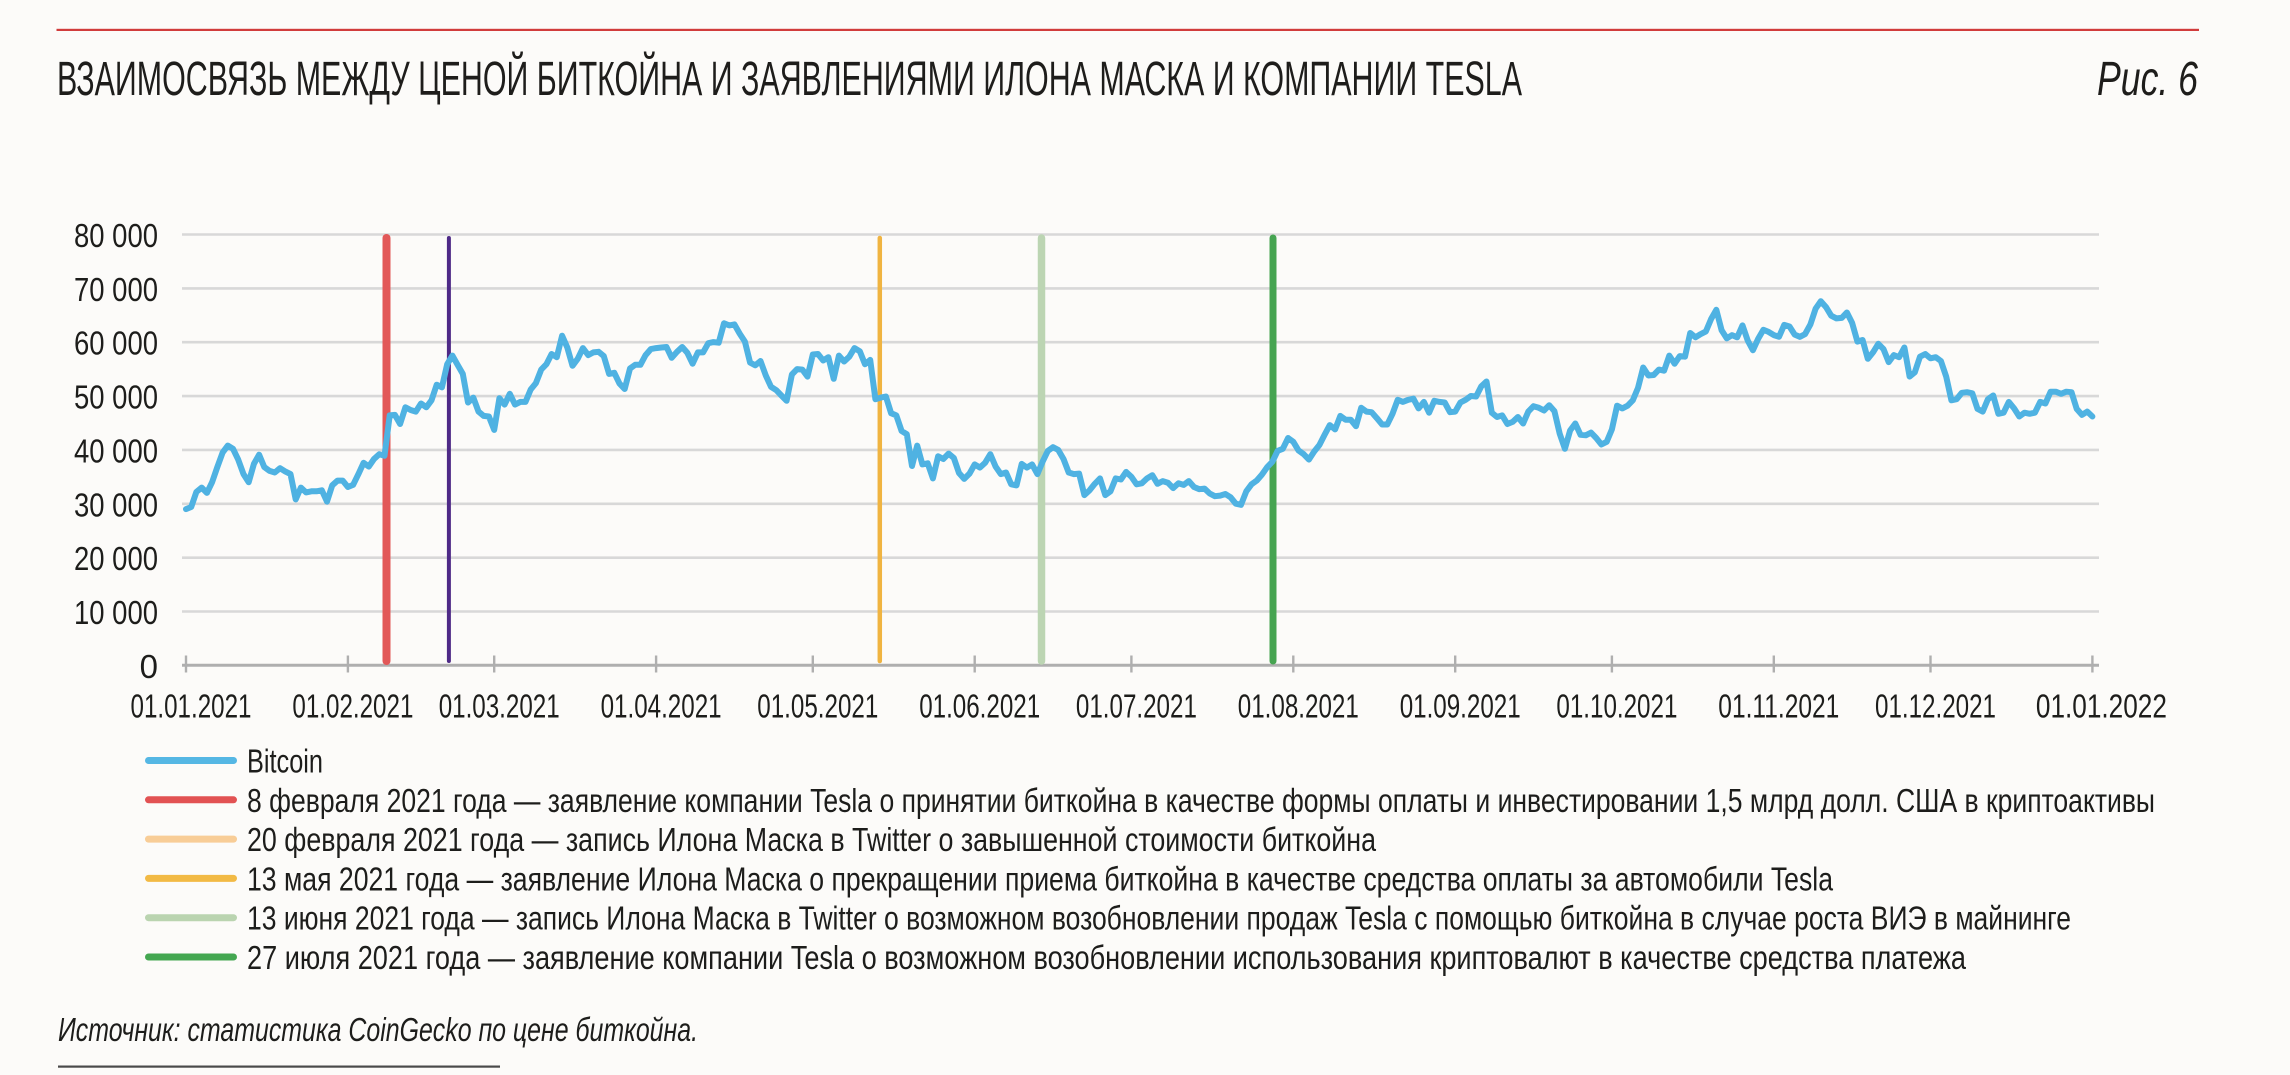 The height and width of the screenshot is (1075, 2290). I want to click on svg-text: 01.07.2021, so click(1136, 706).